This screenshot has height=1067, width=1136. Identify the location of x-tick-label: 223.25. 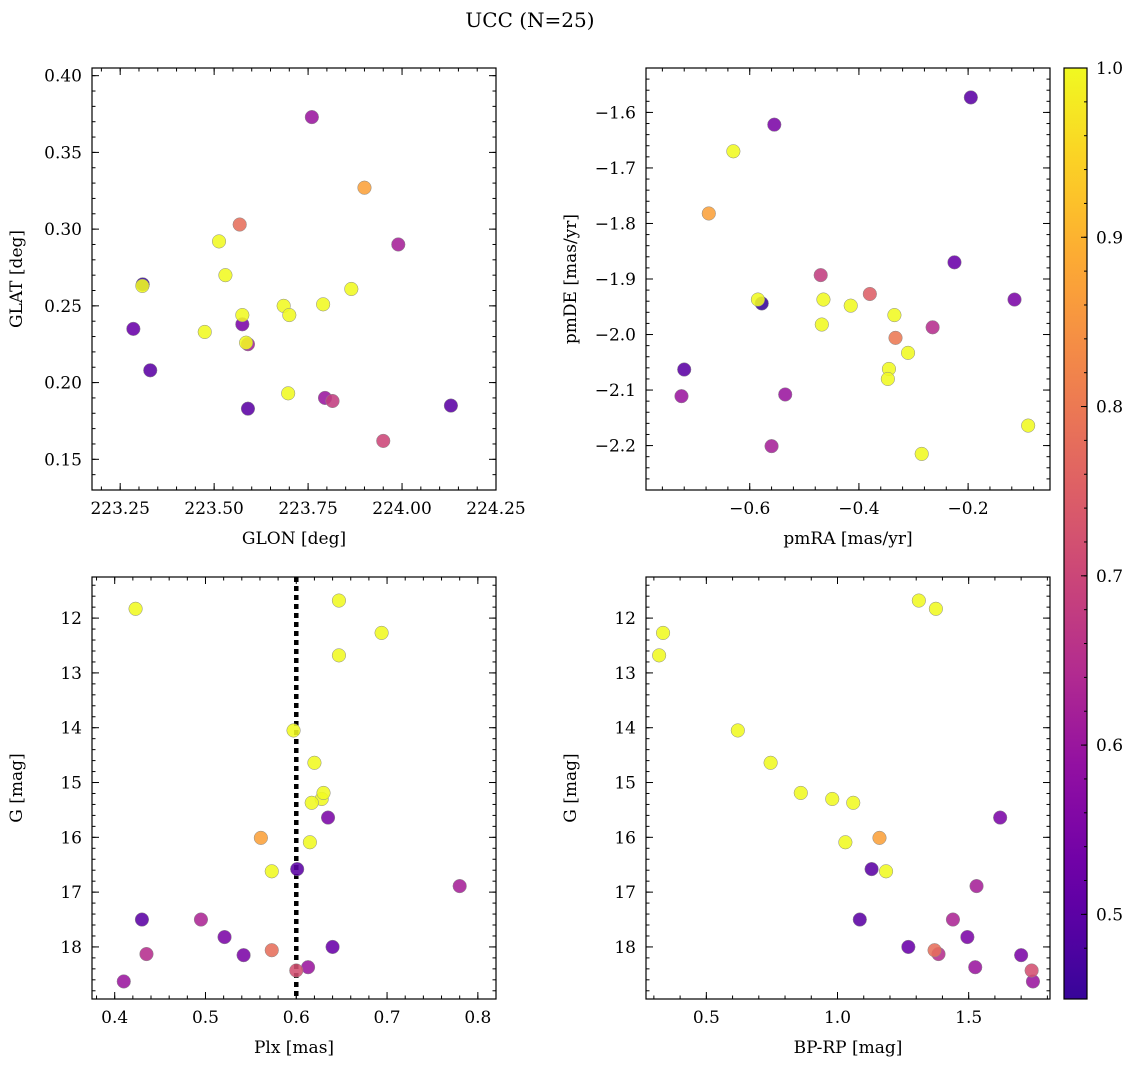
(119, 509).